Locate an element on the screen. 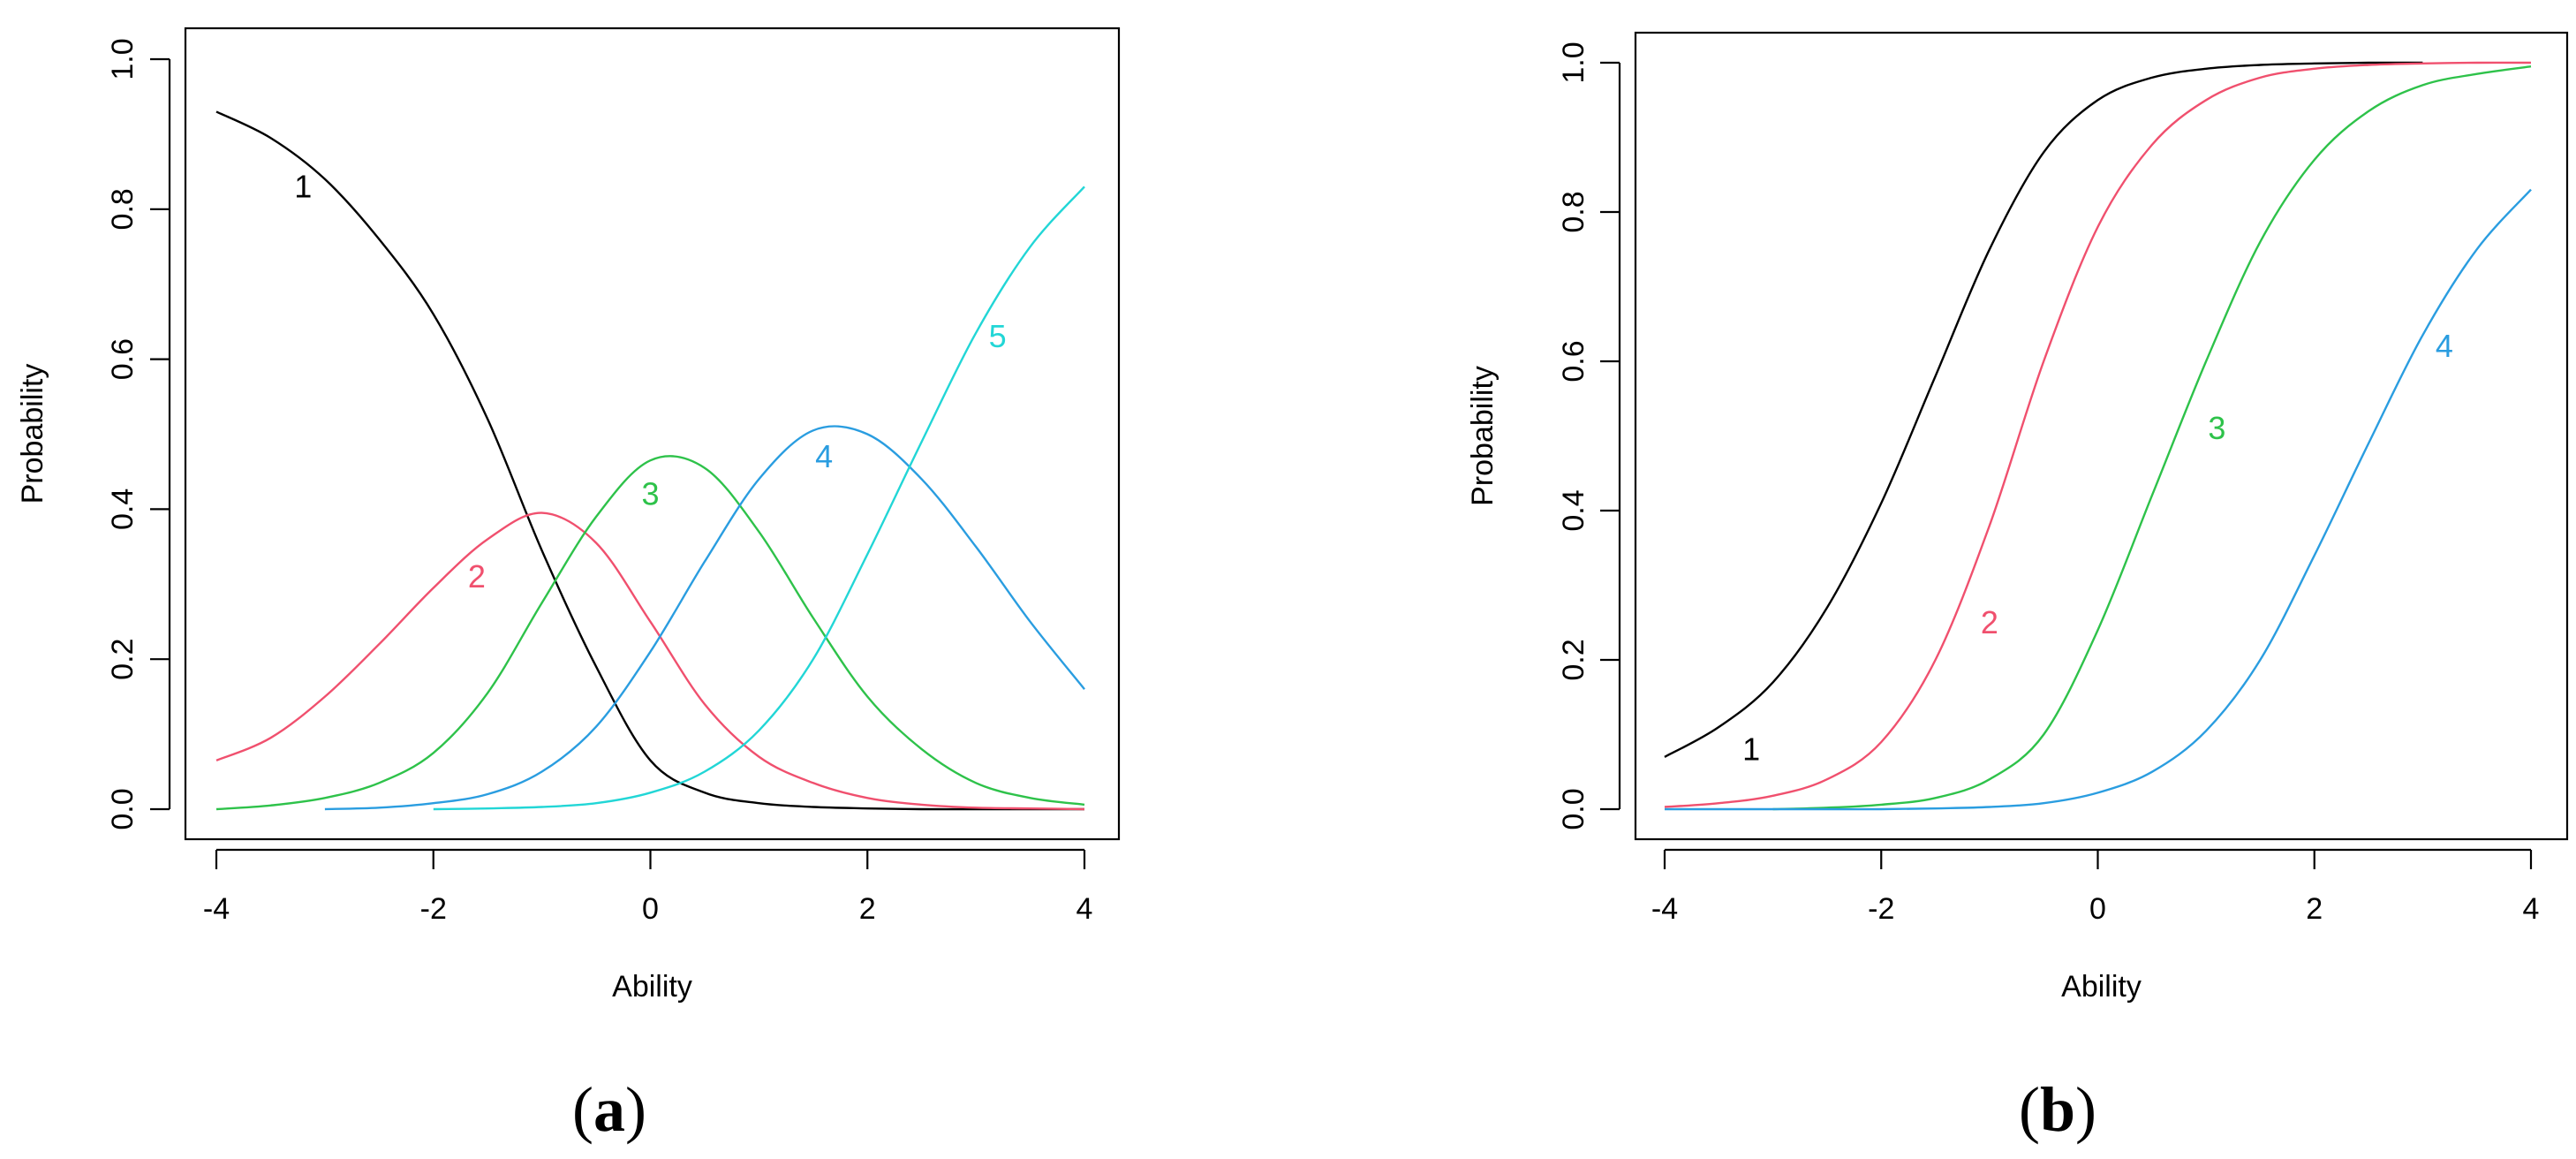 The image size is (2576, 1159). panel-a-x-tick-label: 2 is located at coordinates (867, 909).